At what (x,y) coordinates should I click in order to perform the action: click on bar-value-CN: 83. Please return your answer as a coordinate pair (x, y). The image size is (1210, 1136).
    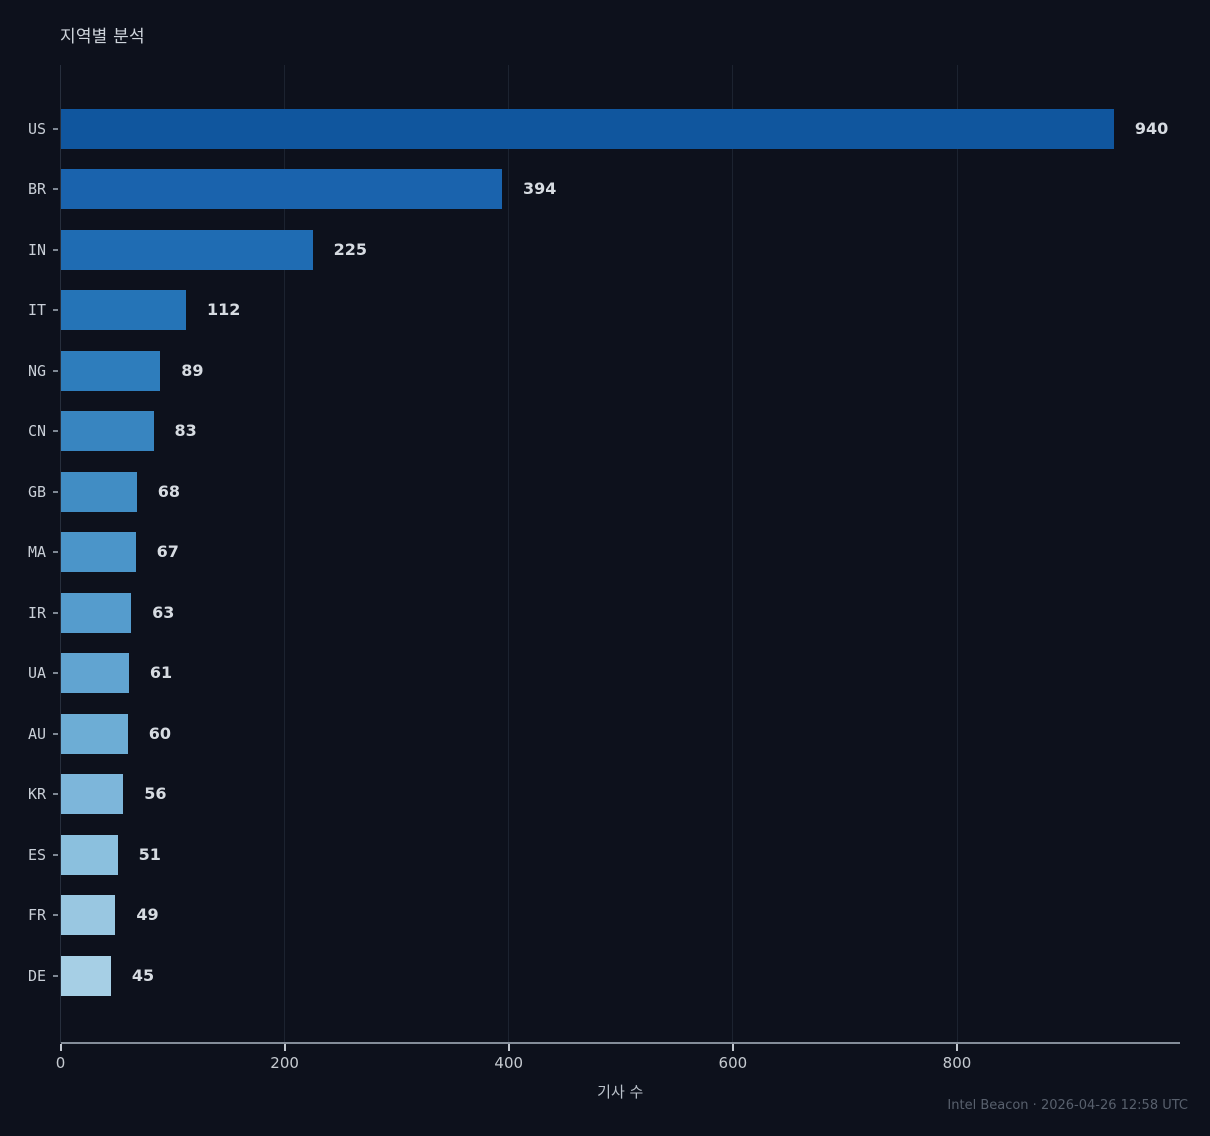
    Looking at the image, I should click on (185, 431).